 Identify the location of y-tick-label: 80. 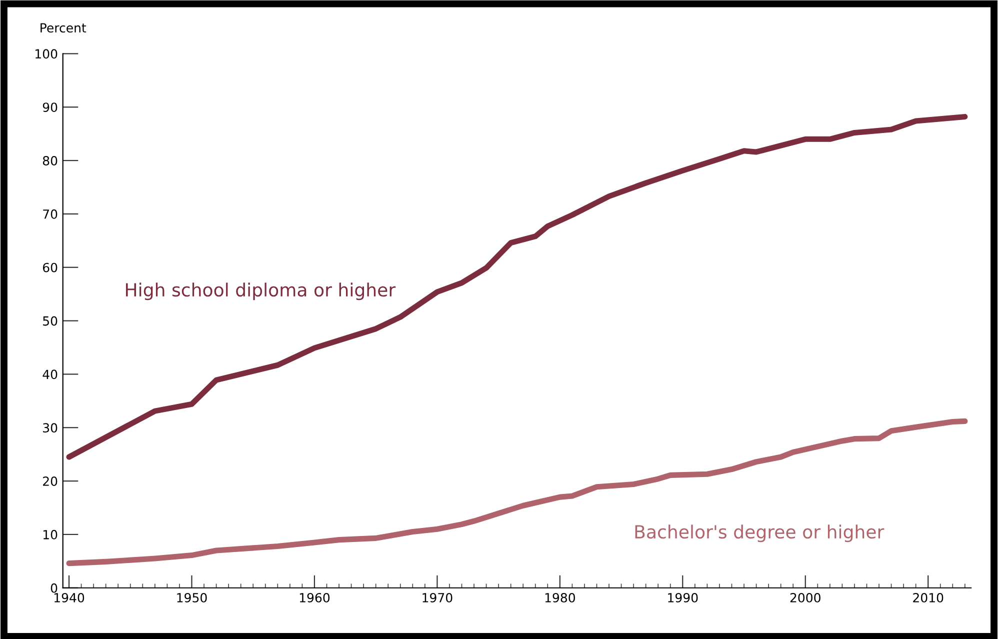
(50, 161).